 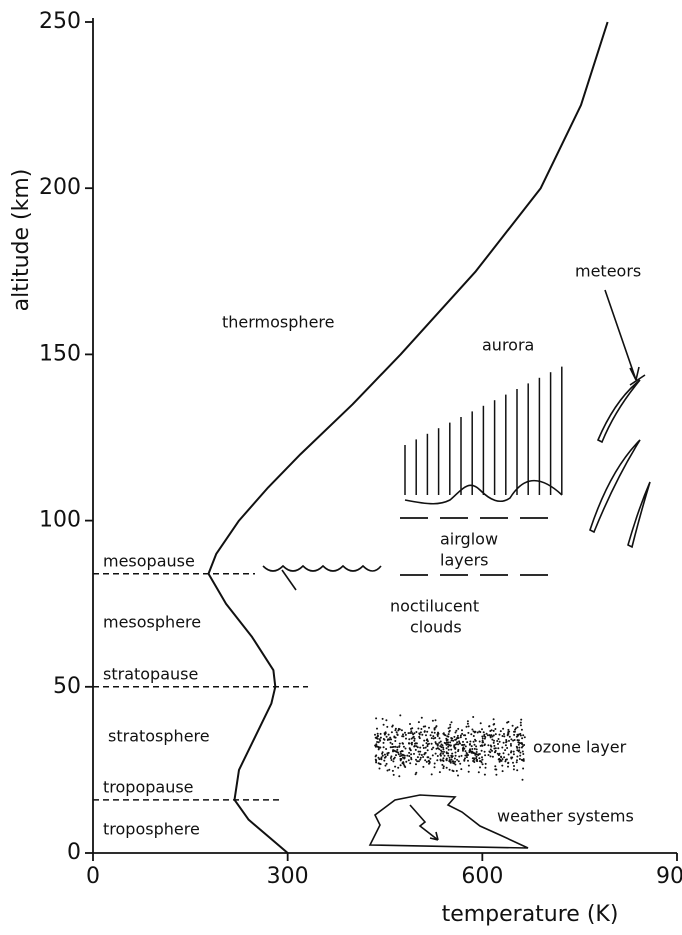 What do you see at coordinates (60, 353) in the screenshot?
I see `y-tick-label: 150` at bounding box center [60, 353].